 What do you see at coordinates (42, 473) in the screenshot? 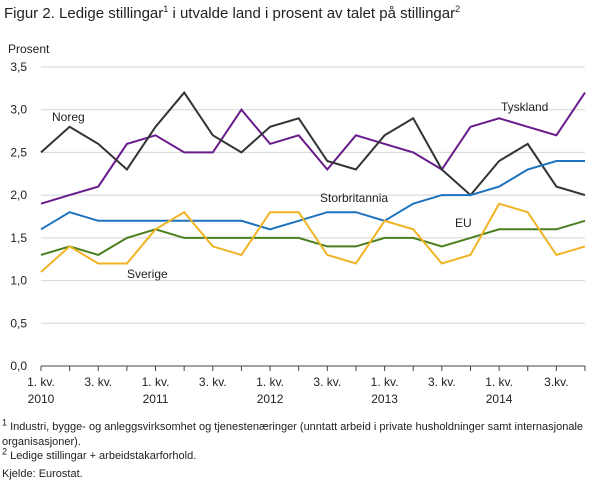
I see `source-note: Kjelde: Eurostat.` at bounding box center [42, 473].